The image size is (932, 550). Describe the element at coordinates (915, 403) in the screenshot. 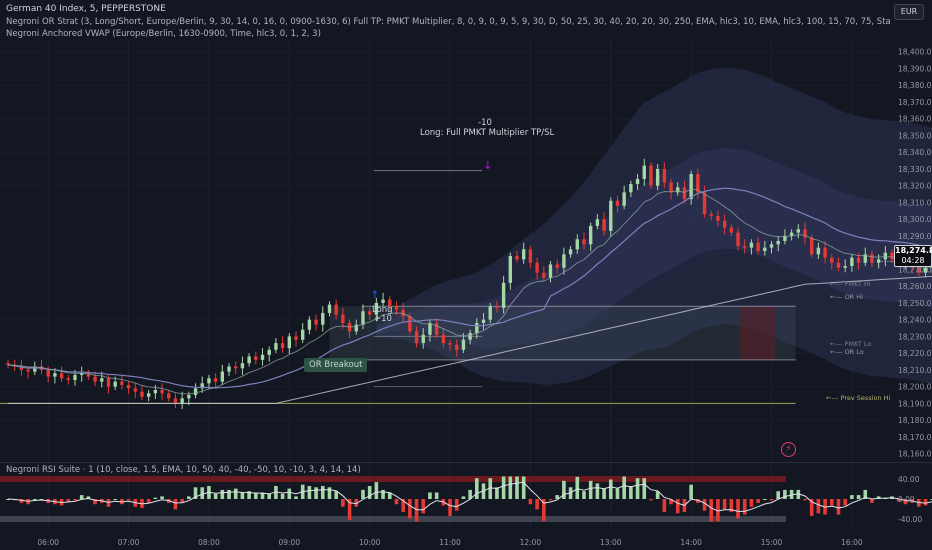

I see `y-tick-label: 18,190.0` at that location.